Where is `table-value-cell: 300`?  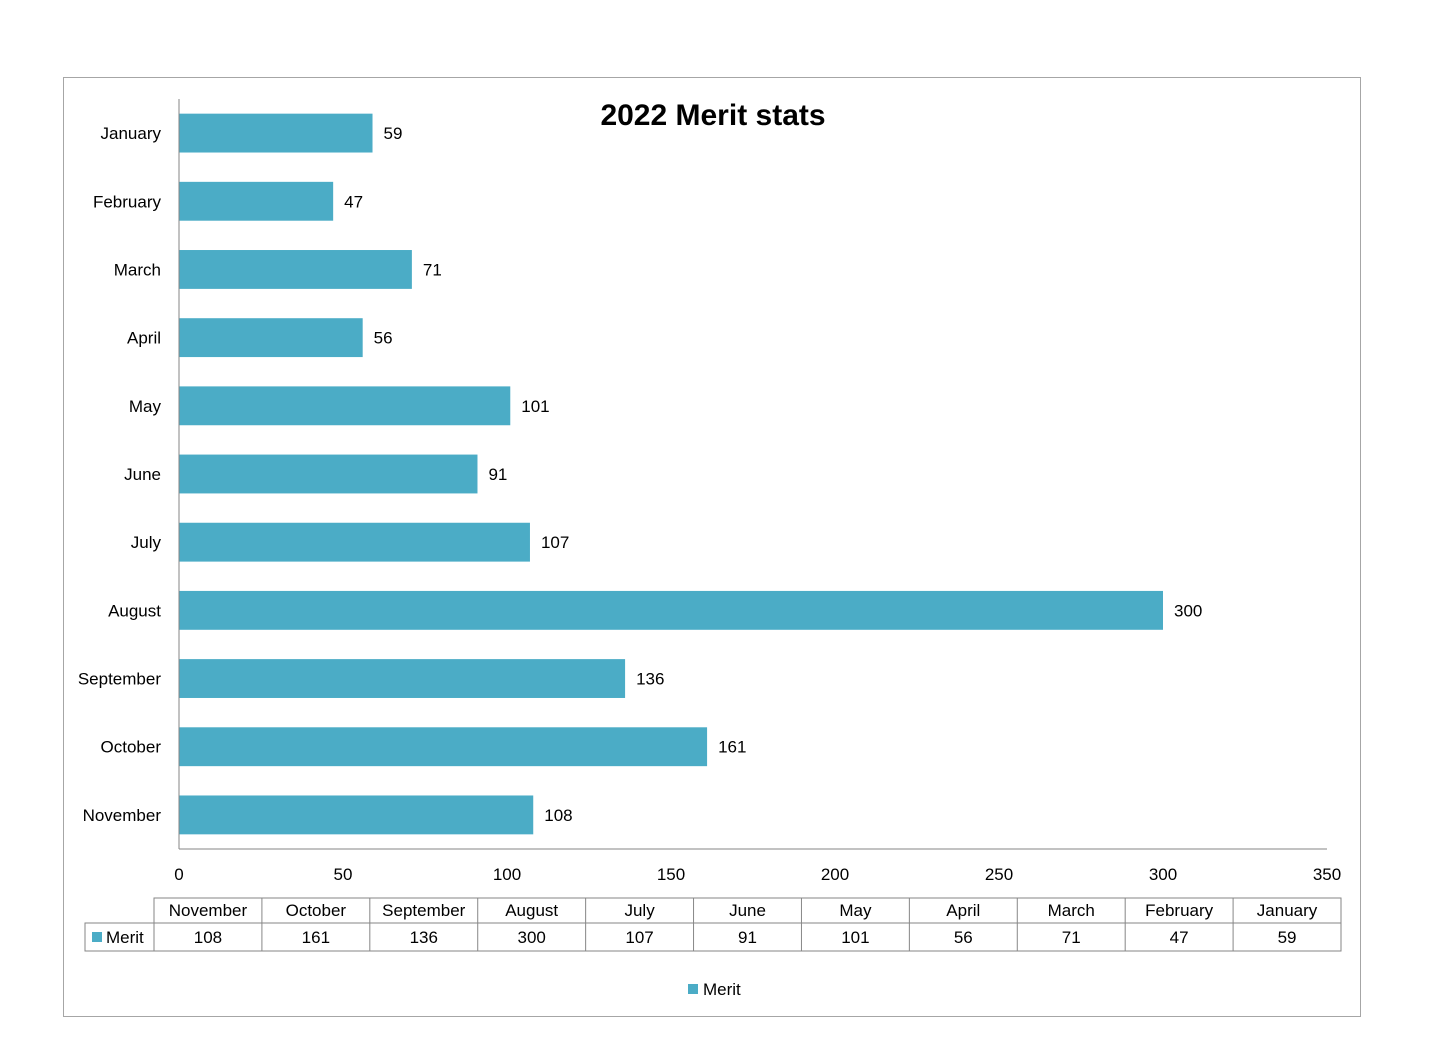 table-value-cell: 300 is located at coordinates (531, 937).